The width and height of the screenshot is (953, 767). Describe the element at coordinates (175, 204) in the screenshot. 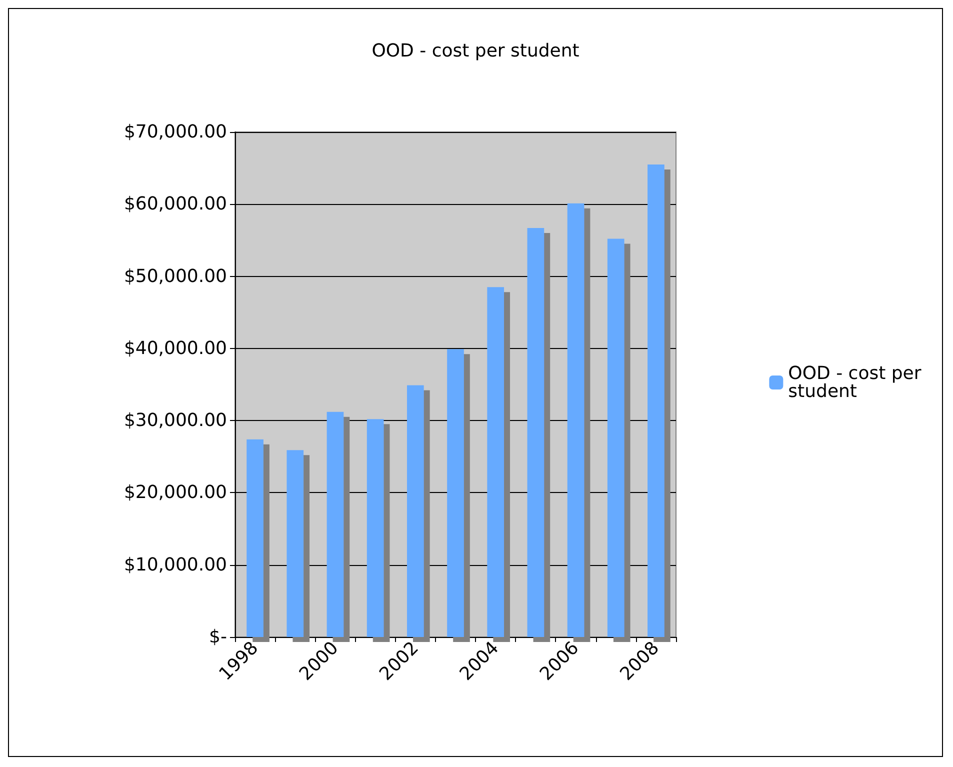

I see `y-tick-label: $60,000.00` at that location.